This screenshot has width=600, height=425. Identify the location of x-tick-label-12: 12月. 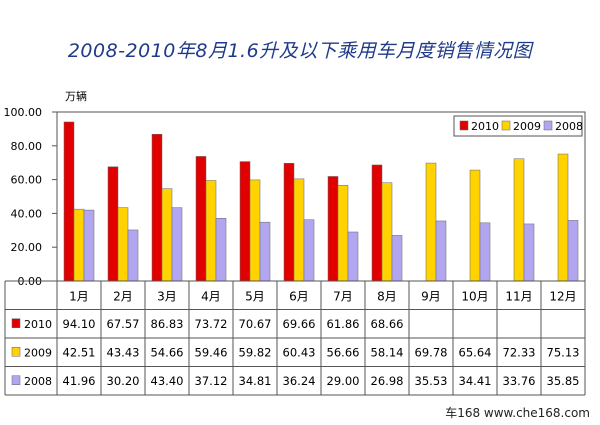
(562, 296).